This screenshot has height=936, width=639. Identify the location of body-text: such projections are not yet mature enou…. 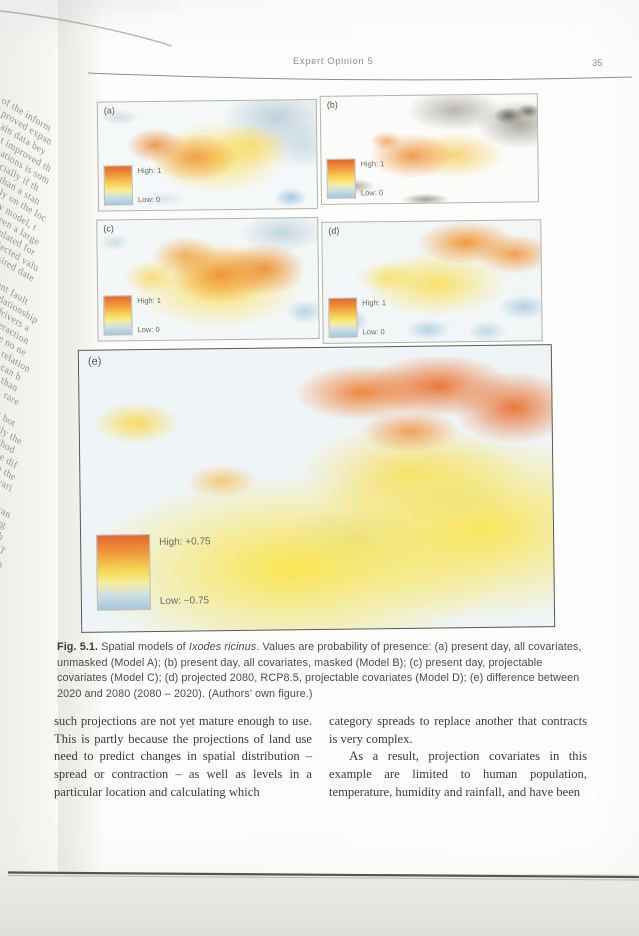
(321, 757).